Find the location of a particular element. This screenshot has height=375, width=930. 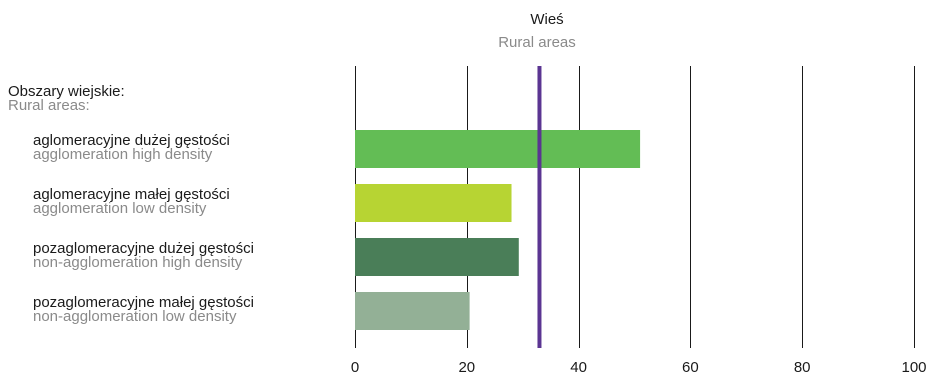

category-label-pl-3: pozaglomeracyjne dużej gęstości is located at coordinates (143, 248).